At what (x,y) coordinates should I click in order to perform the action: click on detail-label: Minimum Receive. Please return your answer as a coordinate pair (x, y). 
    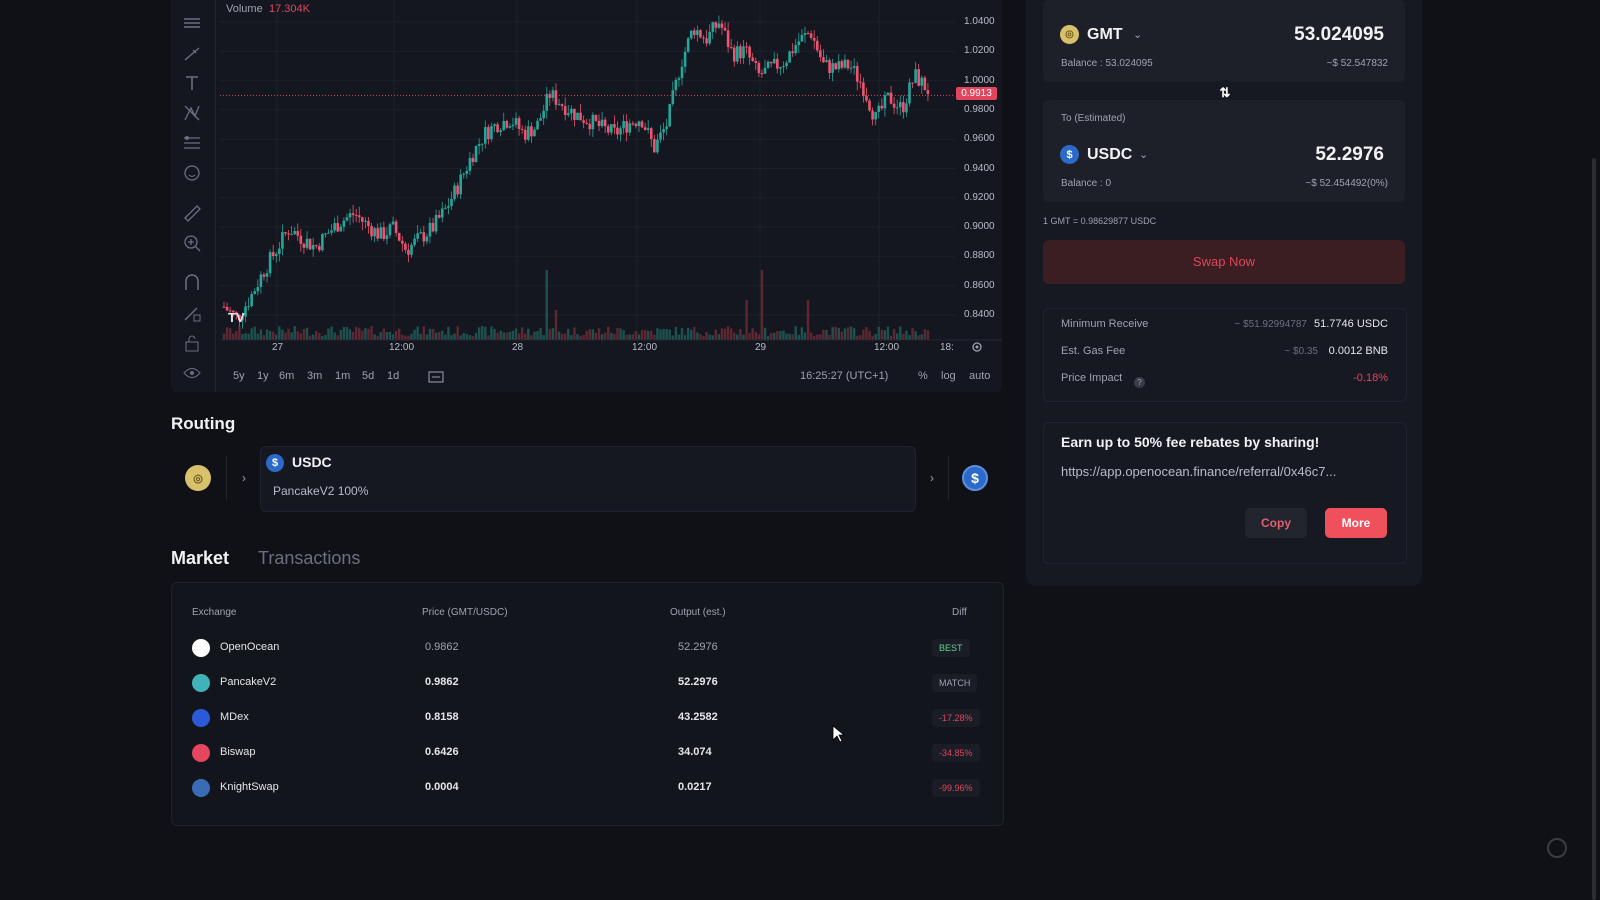
    Looking at the image, I should click on (1105, 324).